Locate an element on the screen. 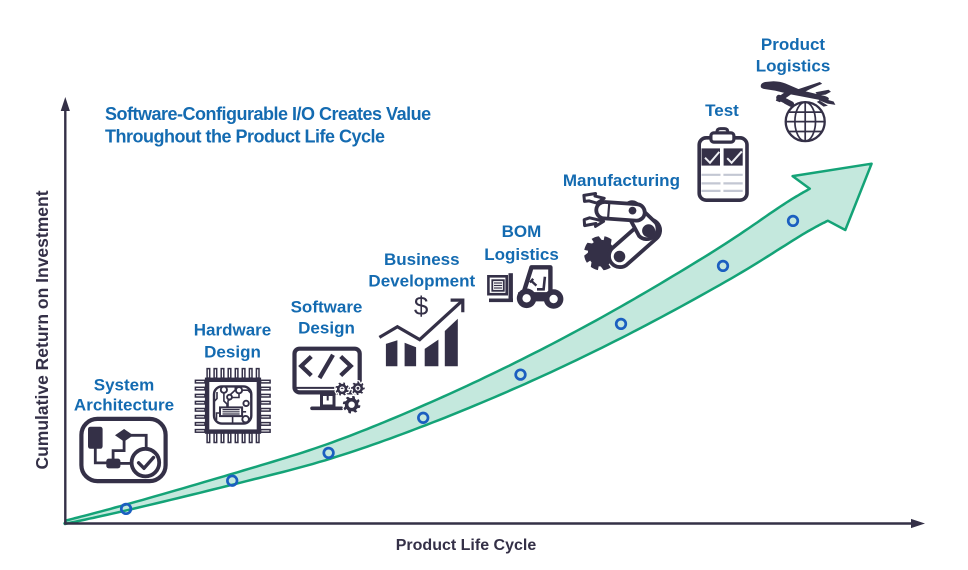 The image size is (968, 570). svg-text:Throughout the Product Life Cy: Throughout the Product Life Cycle is located at coordinates (245, 137).